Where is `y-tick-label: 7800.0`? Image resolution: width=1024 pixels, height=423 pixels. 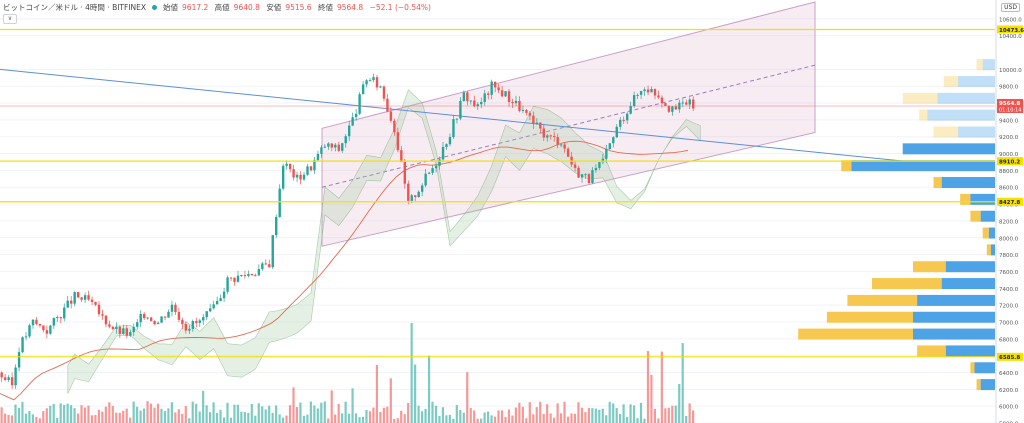 y-tick-label: 7800.0 is located at coordinates (1009, 256).